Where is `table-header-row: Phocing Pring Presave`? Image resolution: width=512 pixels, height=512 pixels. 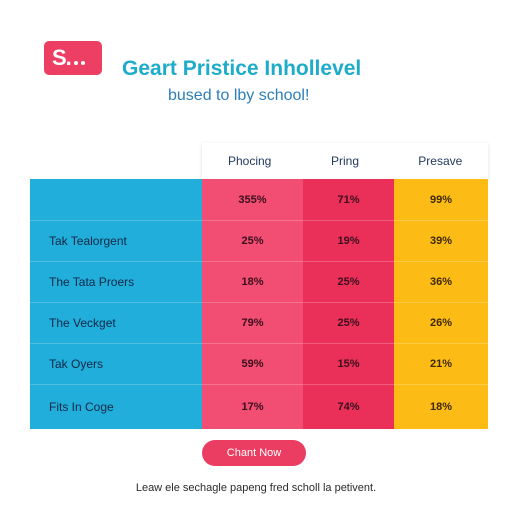
table-header-row: Phocing Pring Presave is located at coordinates (345, 161).